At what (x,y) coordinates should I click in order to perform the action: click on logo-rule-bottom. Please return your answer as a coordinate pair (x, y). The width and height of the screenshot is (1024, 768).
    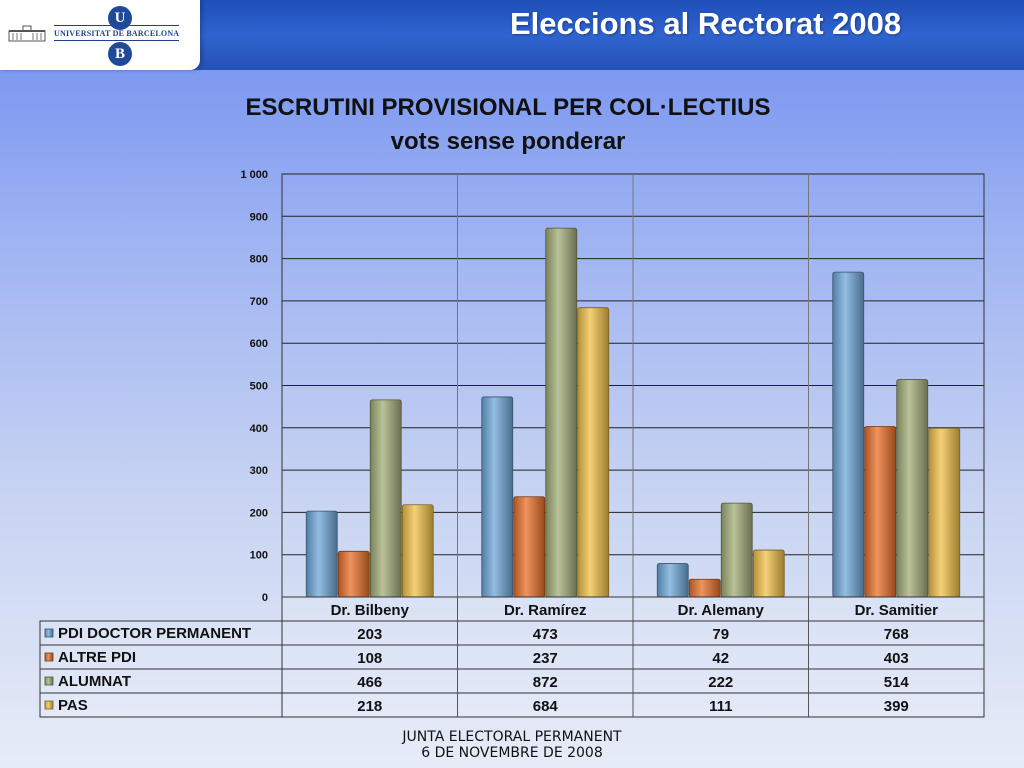
    Looking at the image, I should click on (116, 40).